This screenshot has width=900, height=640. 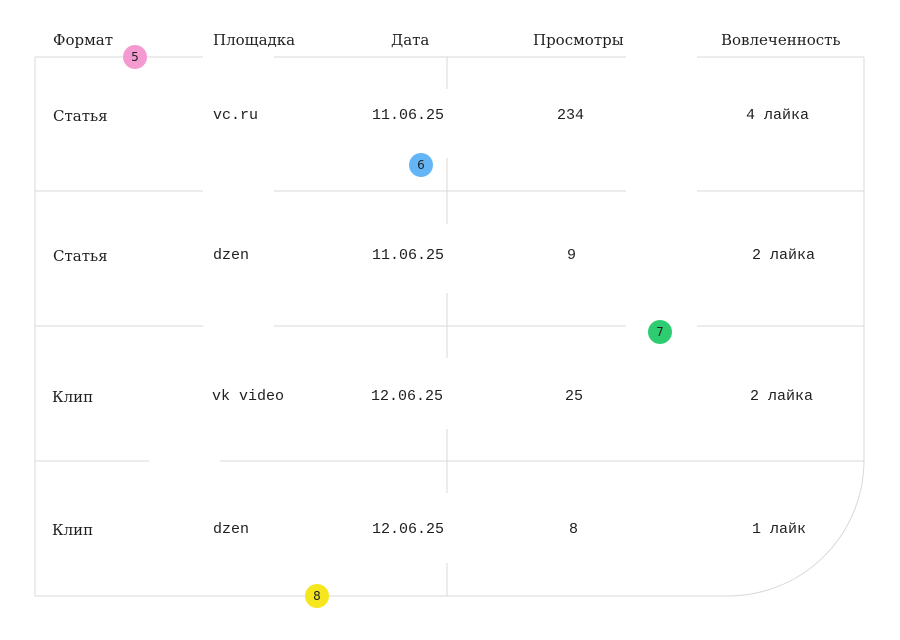 What do you see at coordinates (317, 596) in the screenshot?
I see `marker-8: 8` at bounding box center [317, 596].